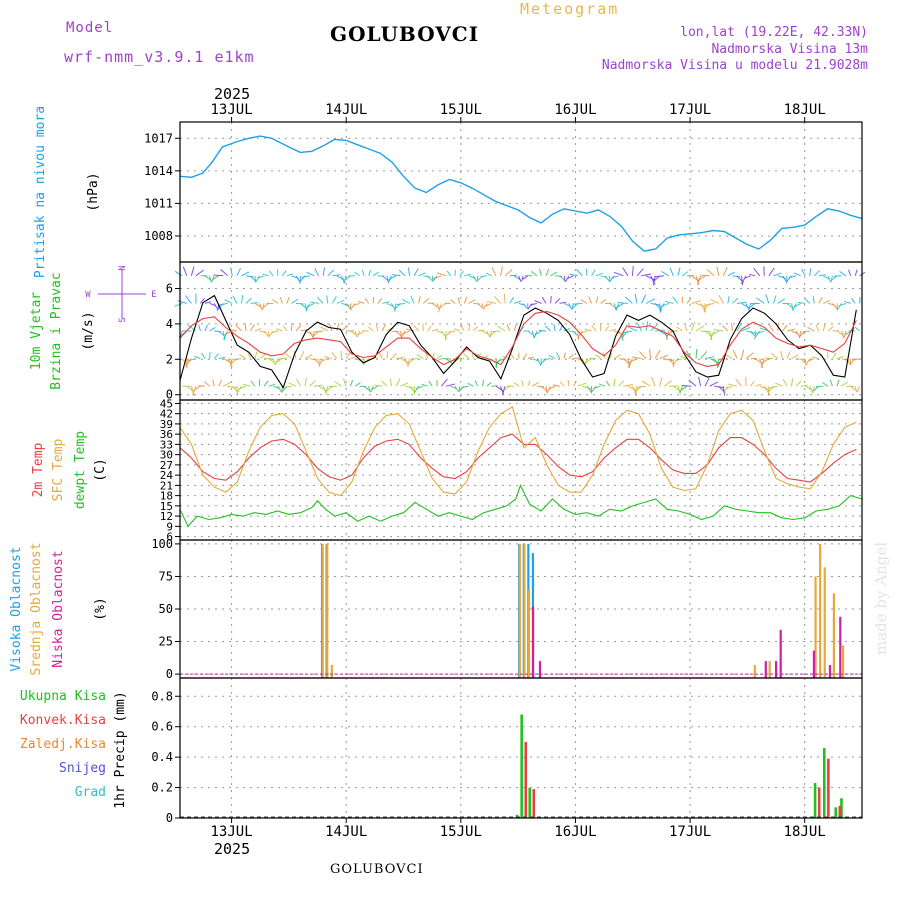 This screenshot has width=900, height=900. What do you see at coordinates (167, 475) in the screenshot?
I see `y-tick-label: 24` at bounding box center [167, 475].